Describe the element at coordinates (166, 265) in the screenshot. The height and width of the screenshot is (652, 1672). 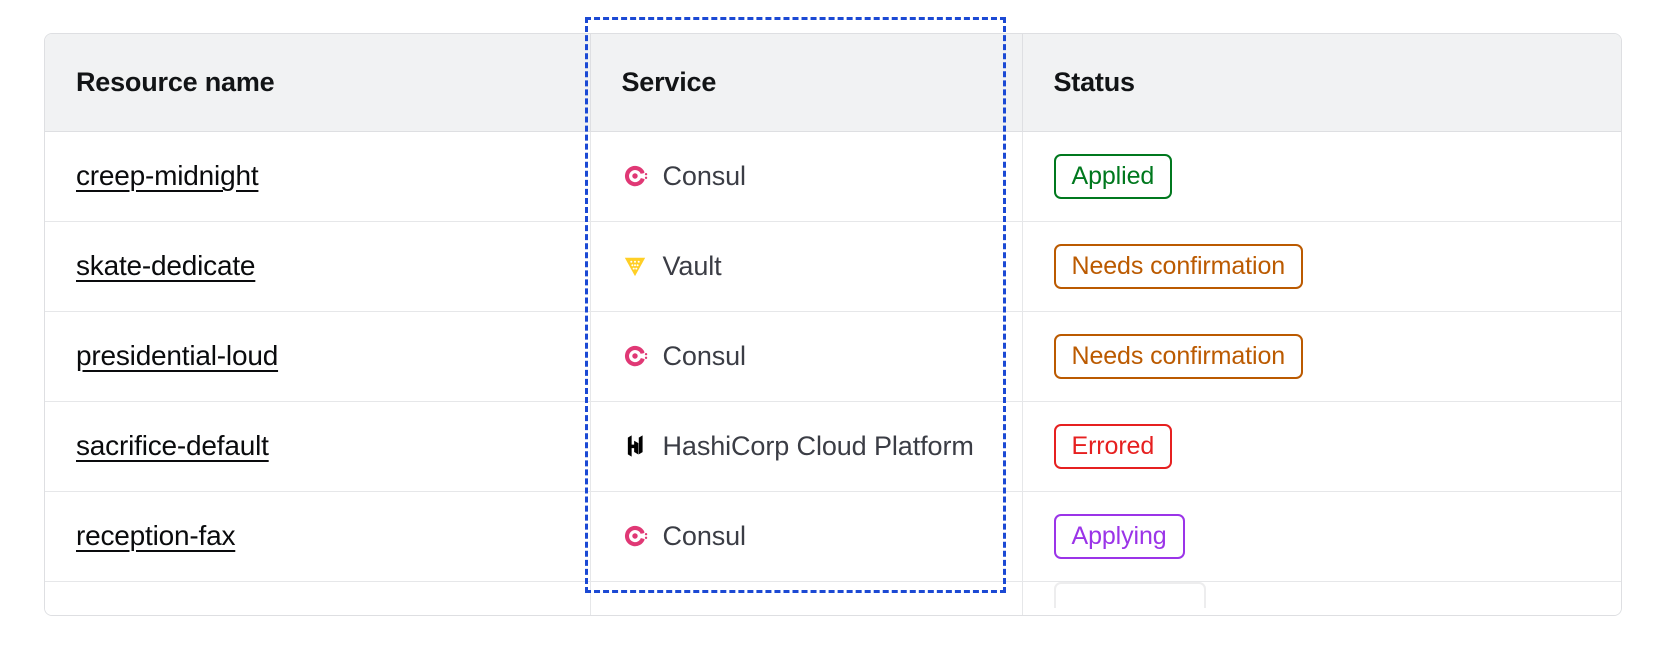
I see `resource-name-link: skate-dedicate` at that location.